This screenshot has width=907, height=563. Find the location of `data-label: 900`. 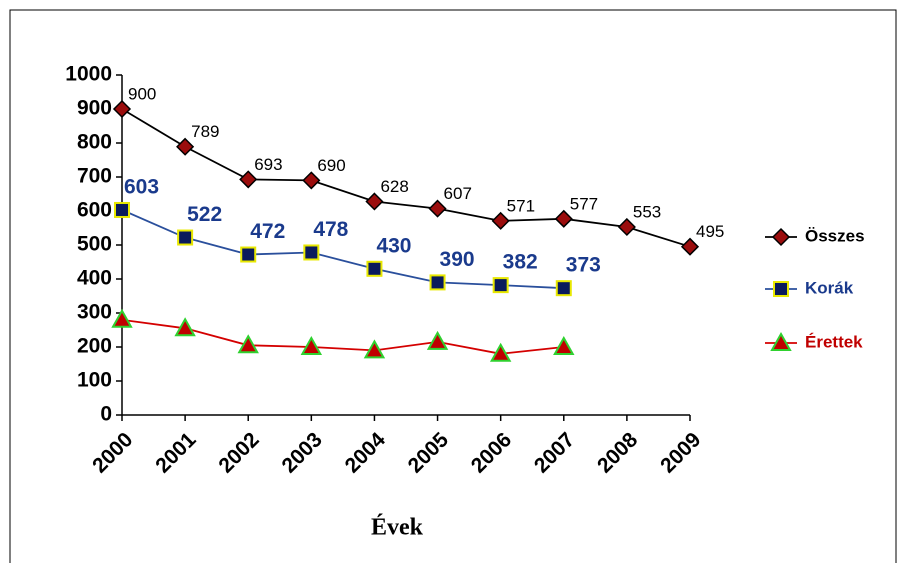

data-label: 900 is located at coordinates (142, 93).